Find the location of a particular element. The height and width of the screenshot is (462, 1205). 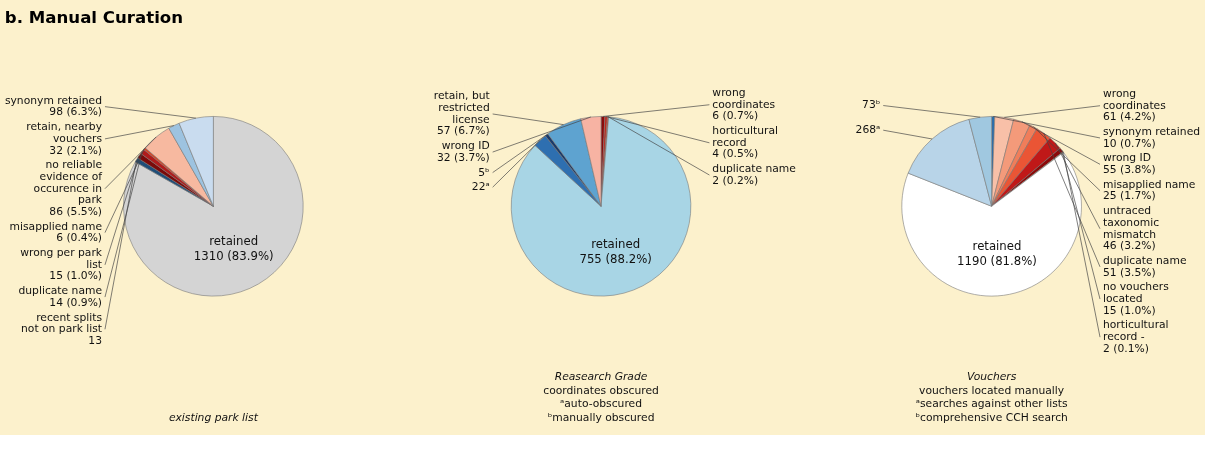

slice-label: no vouchers located is located at coordinates (1136, 293).